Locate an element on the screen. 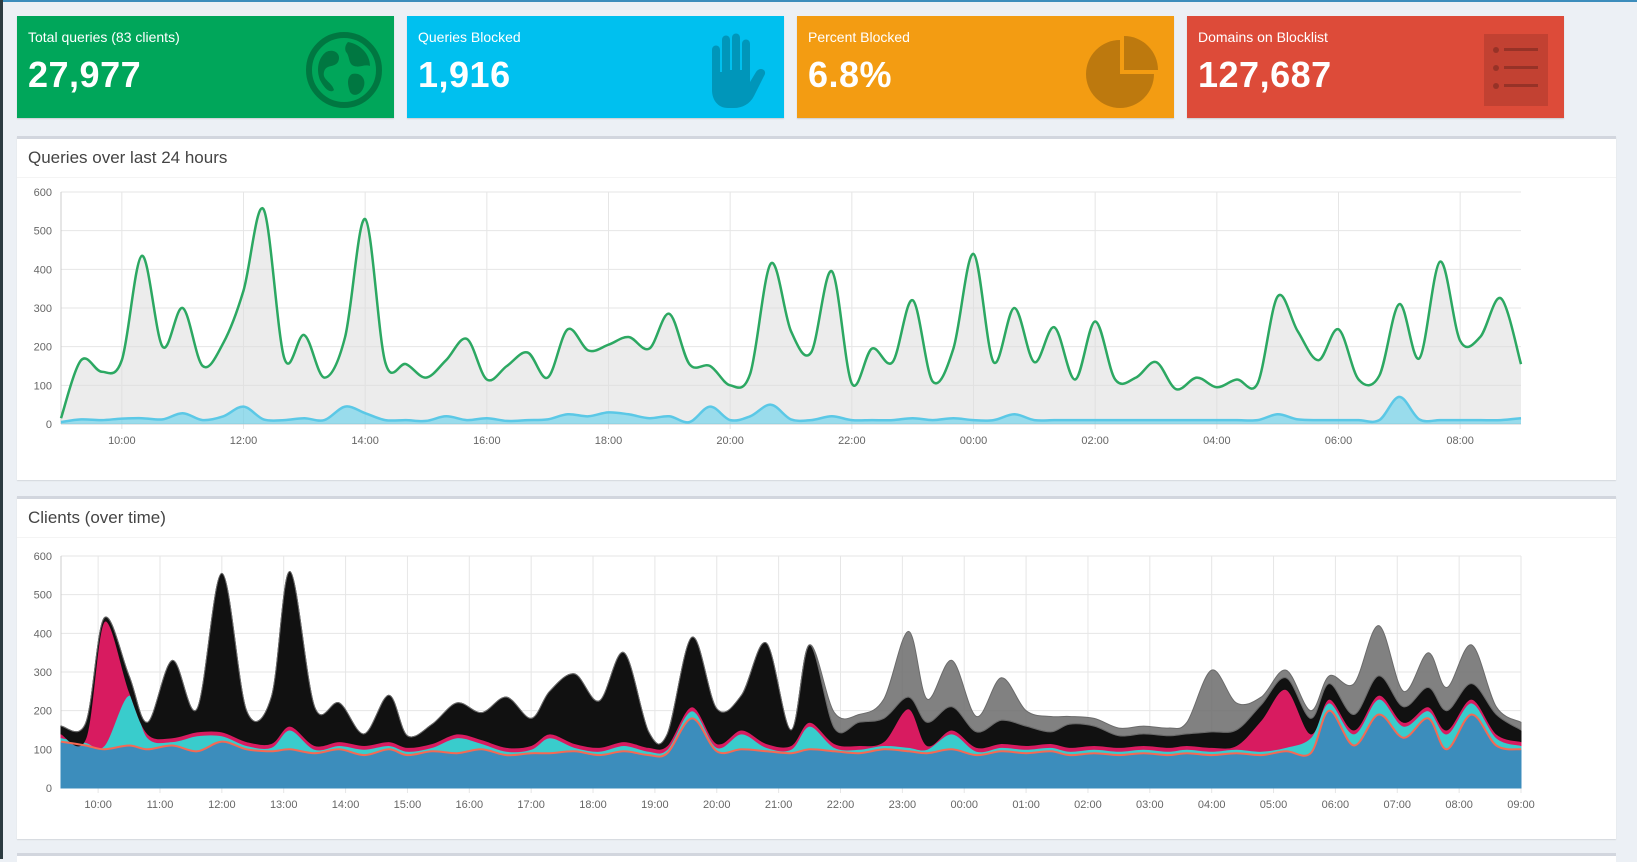 This screenshot has width=1637, height=862. queries-blocked-box: Queries Blocked 1,916 is located at coordinates (595, 67).